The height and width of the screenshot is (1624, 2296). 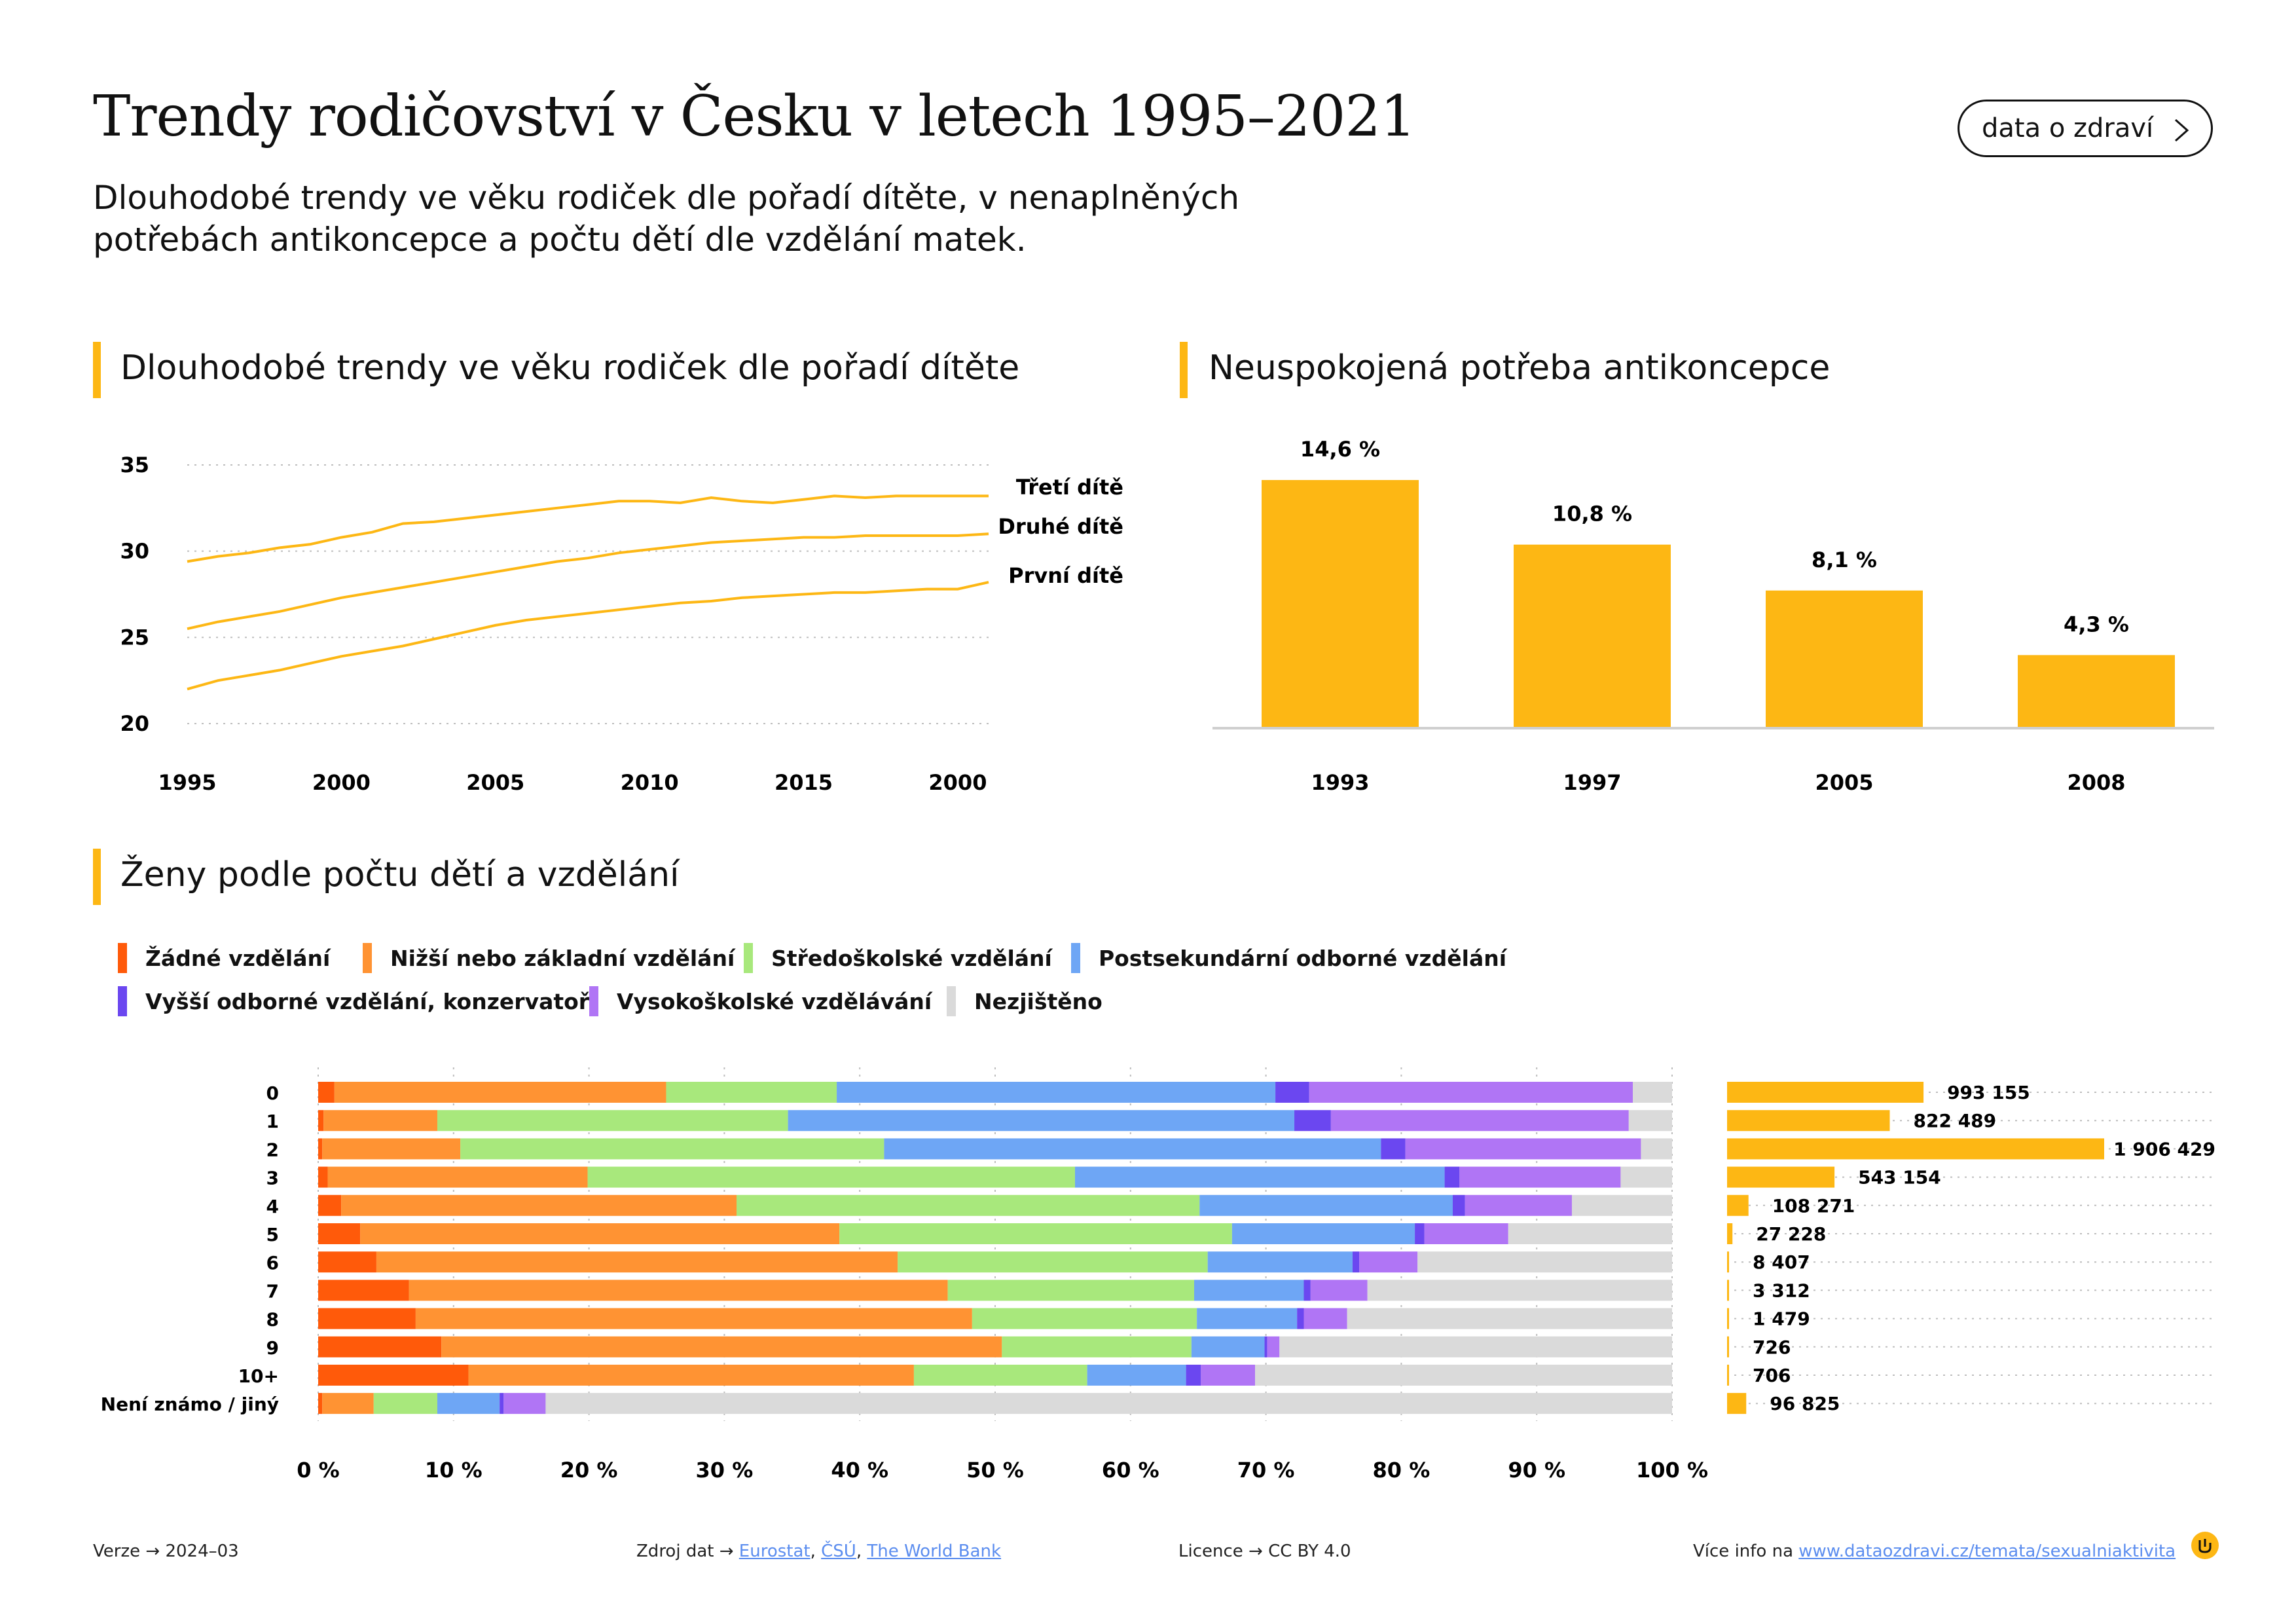 I want to click on legend-item: Postsekundární odborné vzdělání, so click(x=1288, y=958).